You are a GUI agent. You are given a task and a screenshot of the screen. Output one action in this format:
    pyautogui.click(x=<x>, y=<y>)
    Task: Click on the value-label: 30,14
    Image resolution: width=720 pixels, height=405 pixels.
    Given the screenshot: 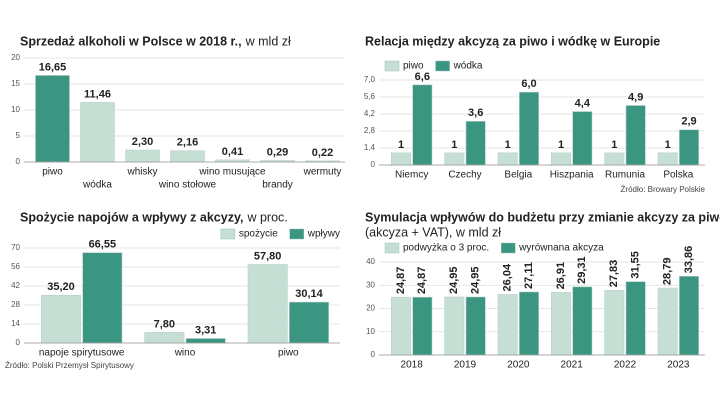 What is the action you would take?
    pyautogui.click(x=309, y=294)
    